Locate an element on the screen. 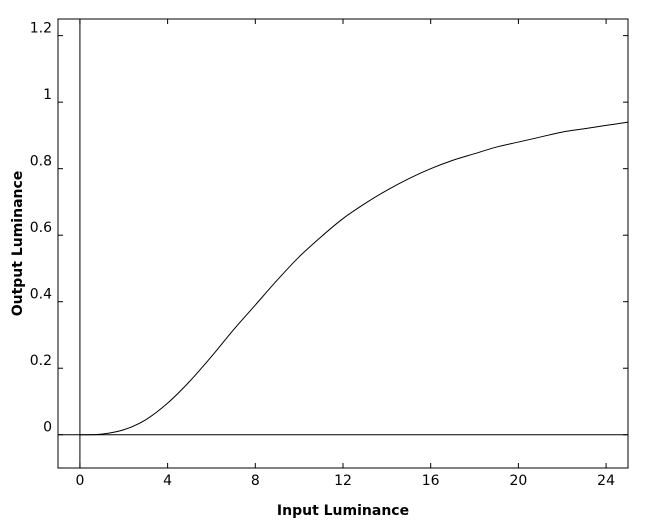  x-tick-label: 16 is located at coordinates (431, 481).